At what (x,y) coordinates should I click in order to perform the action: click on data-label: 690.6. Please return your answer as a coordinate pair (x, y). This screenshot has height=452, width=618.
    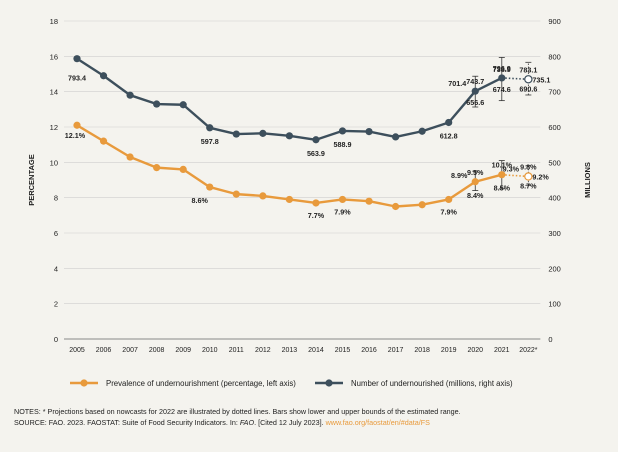
    Looking at the image, I should click on (528, 88).